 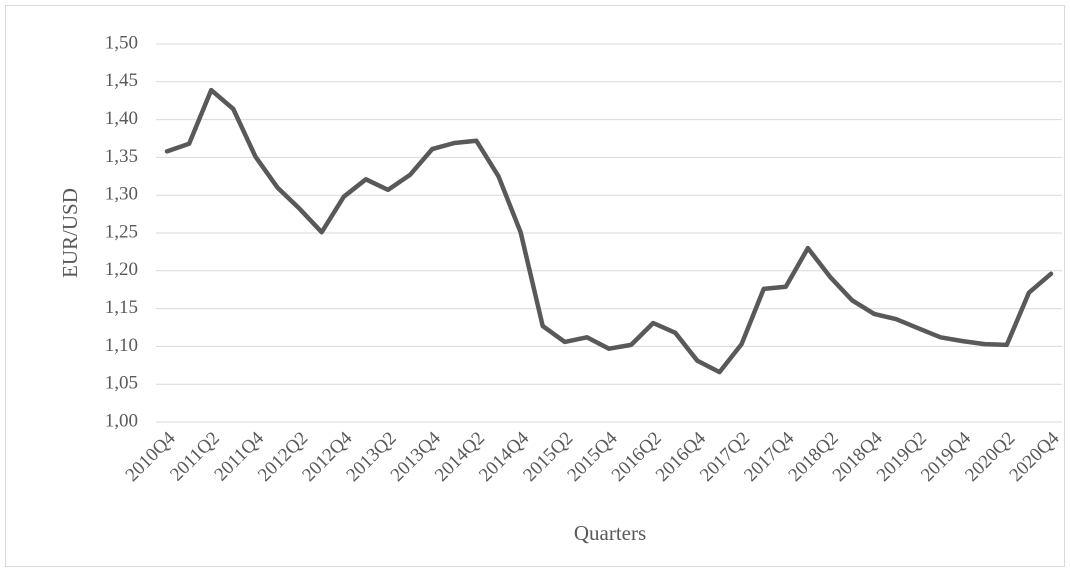 What do you see at coordinates (121, 194) in the screenshot?
I see `y-tick-label: 1,30` at bounding box center [121, 194].